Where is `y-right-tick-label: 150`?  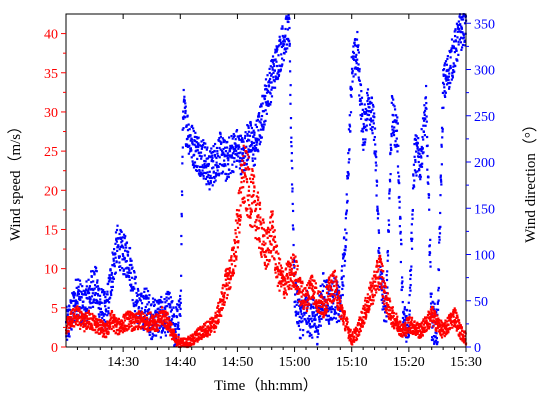
y-right-tick-label: 150 is located at coordinates (484, 209).